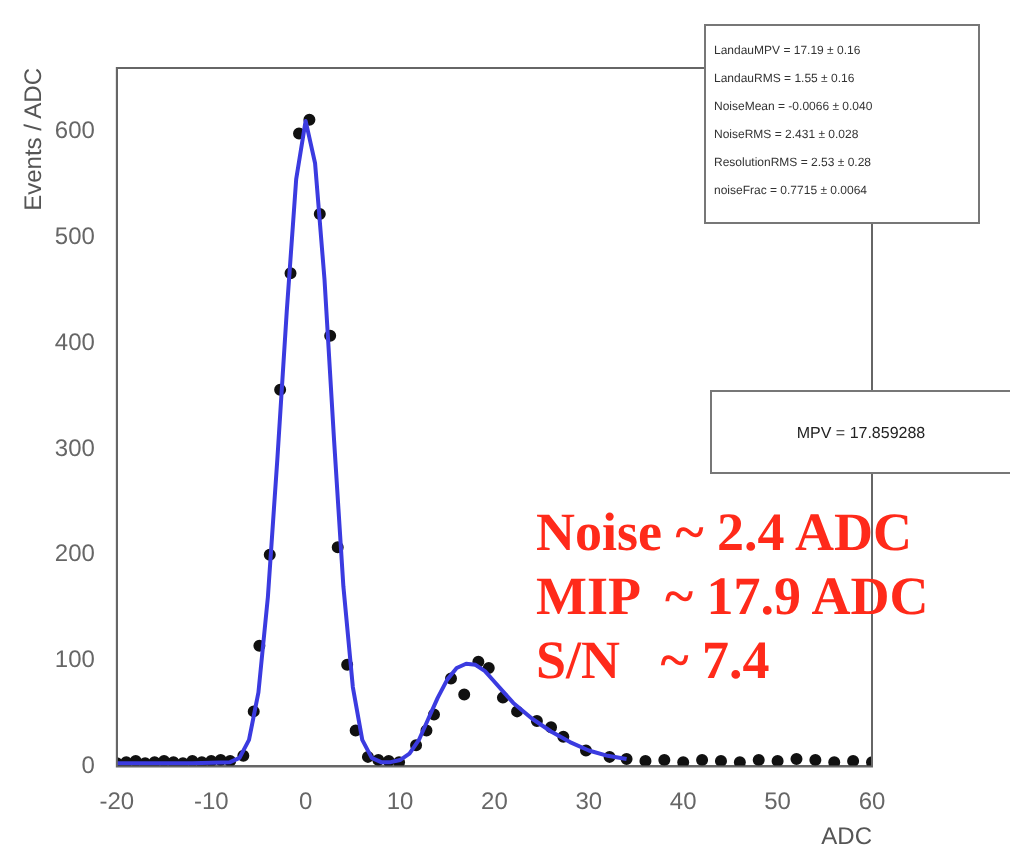  Describe the element at coordinates (211, 801) in the screenshot. I see `x-tick-label: -10` at that location.